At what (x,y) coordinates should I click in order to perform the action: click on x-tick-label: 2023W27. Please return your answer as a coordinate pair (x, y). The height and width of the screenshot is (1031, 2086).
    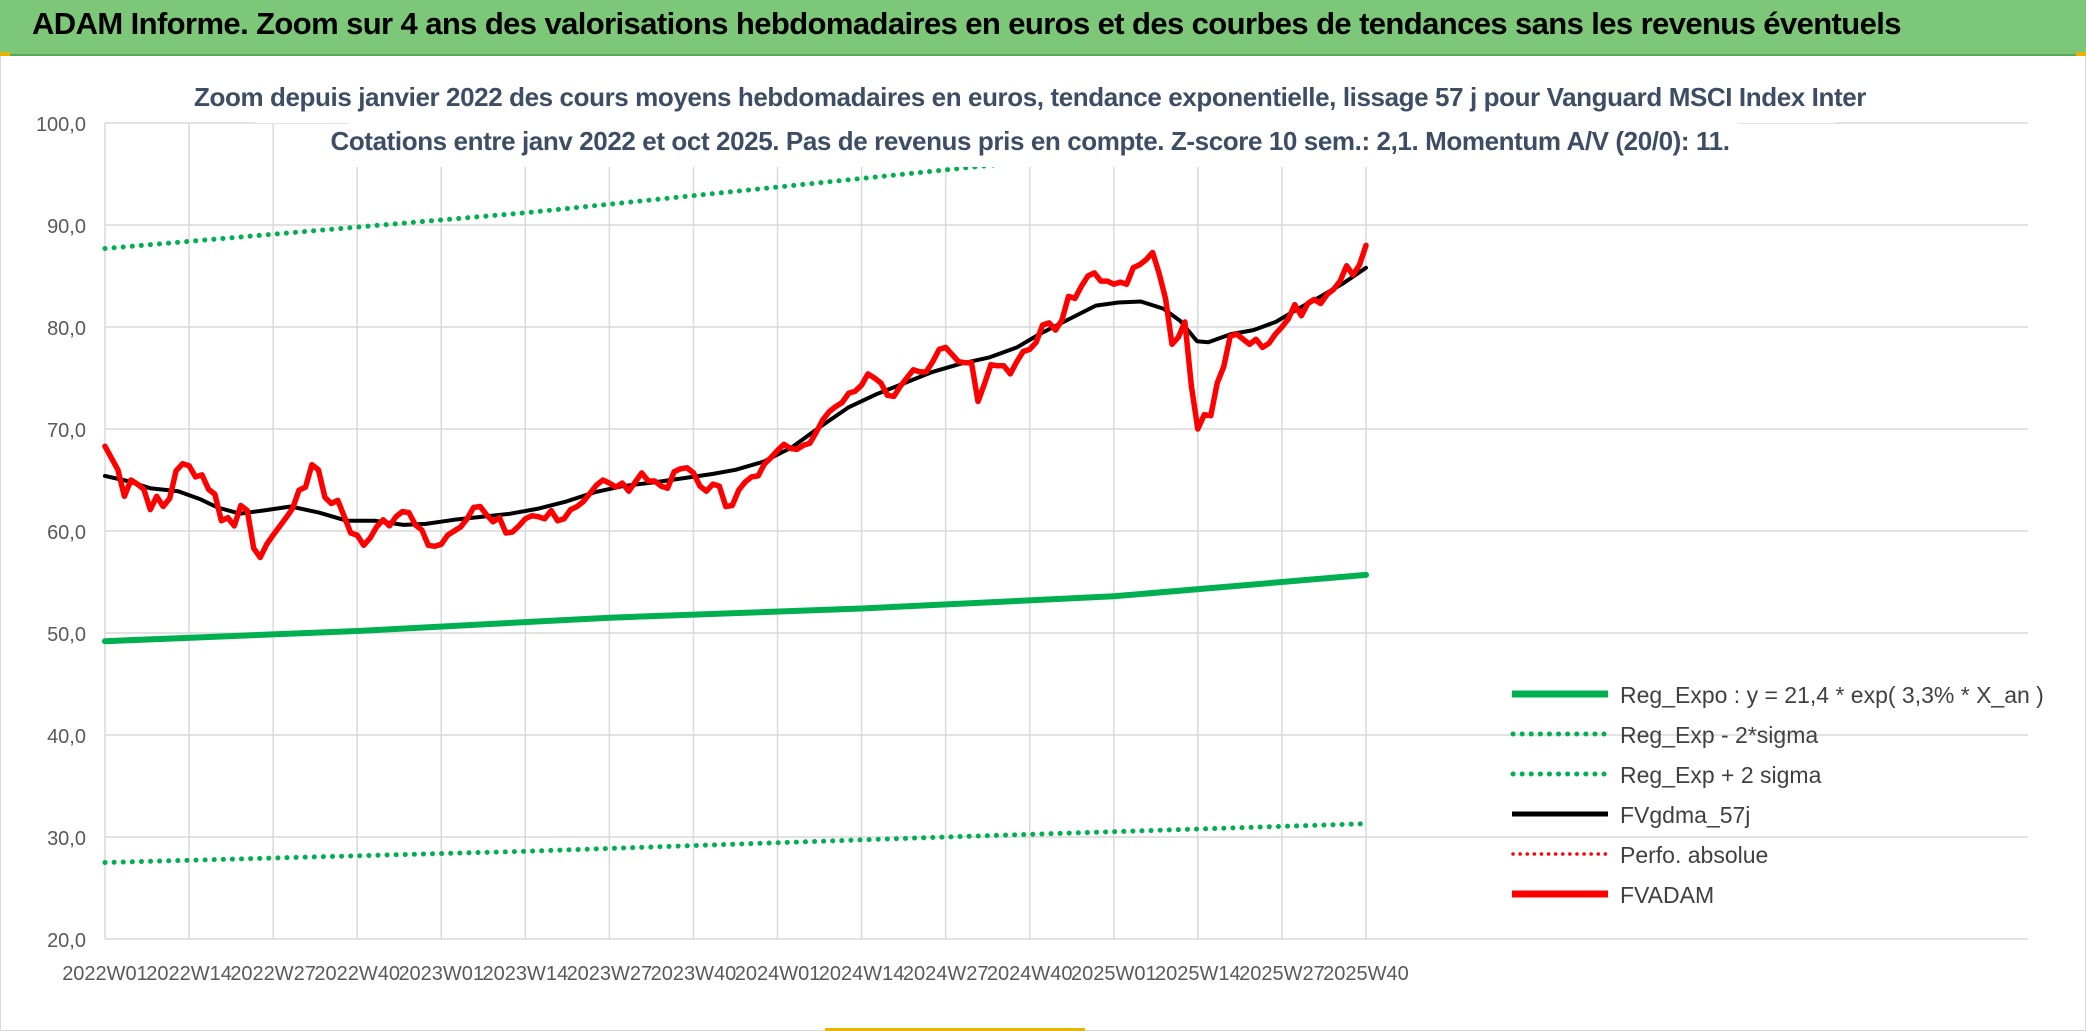
    Looking at the image, I should click on (610, 974).